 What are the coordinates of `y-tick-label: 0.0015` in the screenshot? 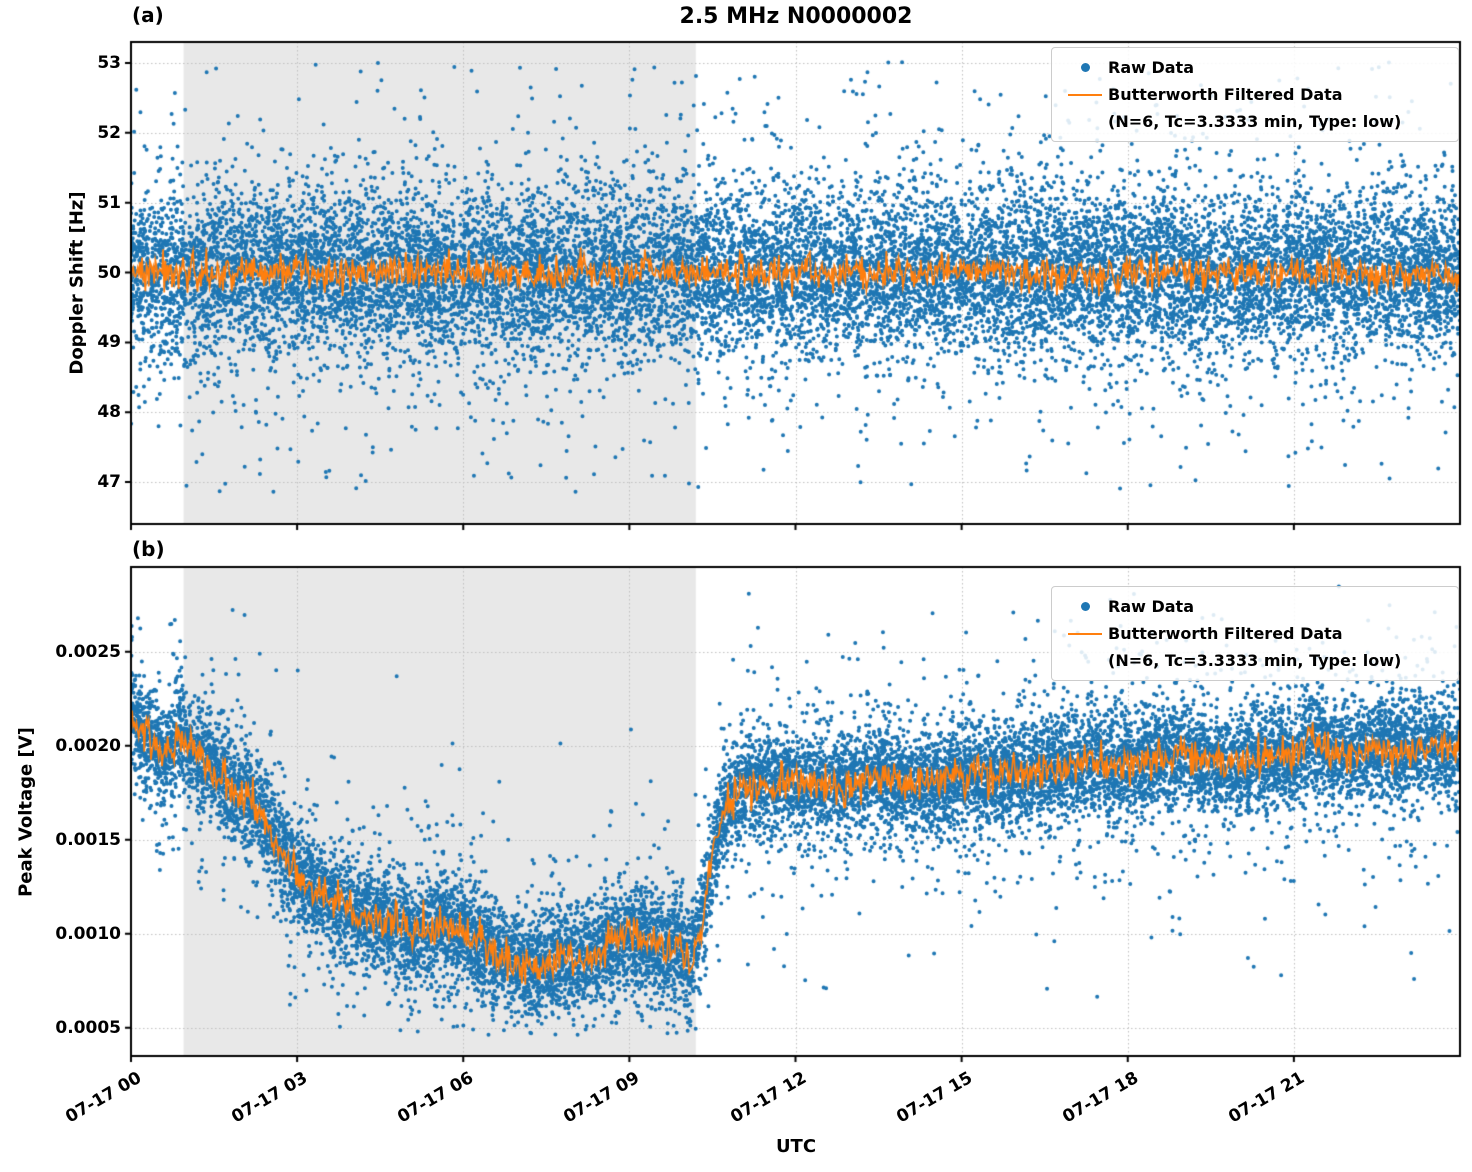 It's located at (88, 839).